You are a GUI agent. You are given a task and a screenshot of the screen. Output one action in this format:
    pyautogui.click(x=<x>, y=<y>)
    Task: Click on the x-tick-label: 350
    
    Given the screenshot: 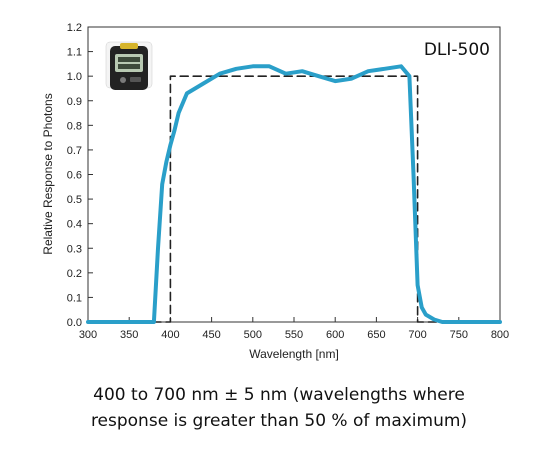 What is the action you would take?
    pyautogui.click(x=129, y=335)
    